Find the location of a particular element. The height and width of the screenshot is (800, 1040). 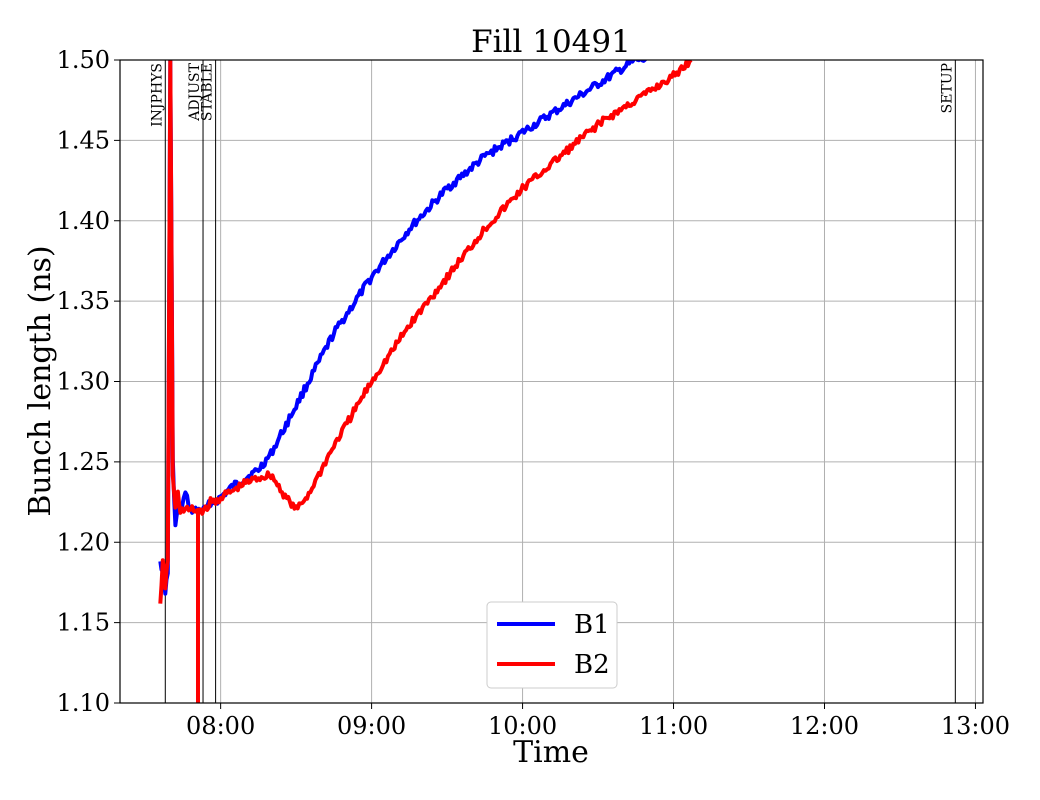

phase-marker-label: STABLE is located at coordinates (208, 92).